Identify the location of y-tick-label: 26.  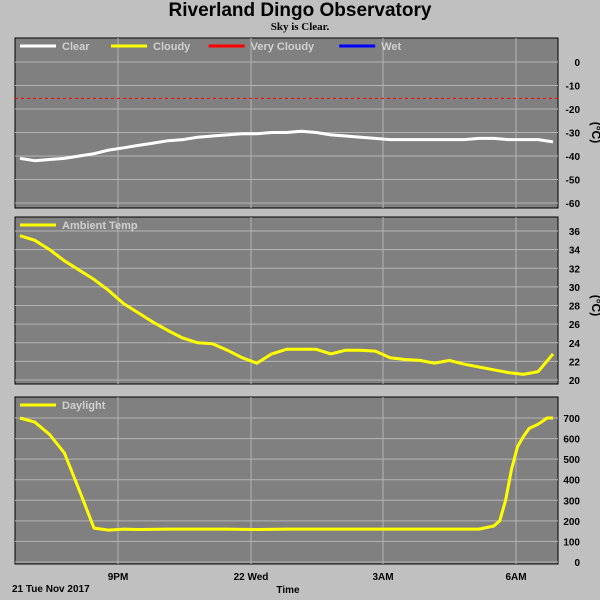
(575, 325).